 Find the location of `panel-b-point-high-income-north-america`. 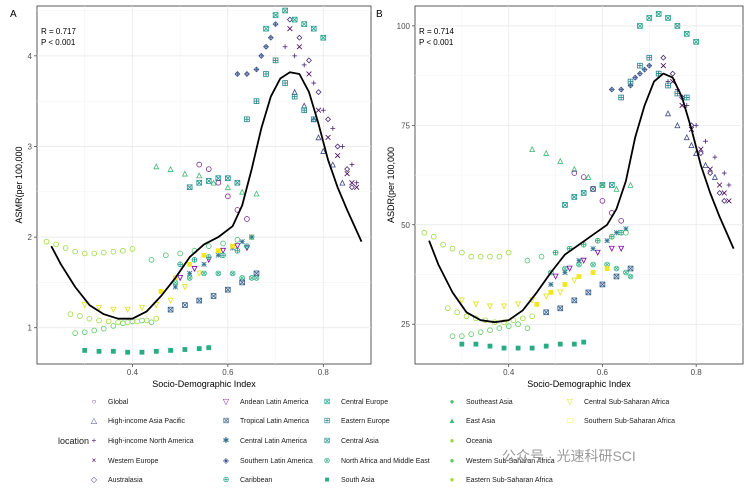

panel-b-point-high-income-north-america is located at coordinates (696, 125).